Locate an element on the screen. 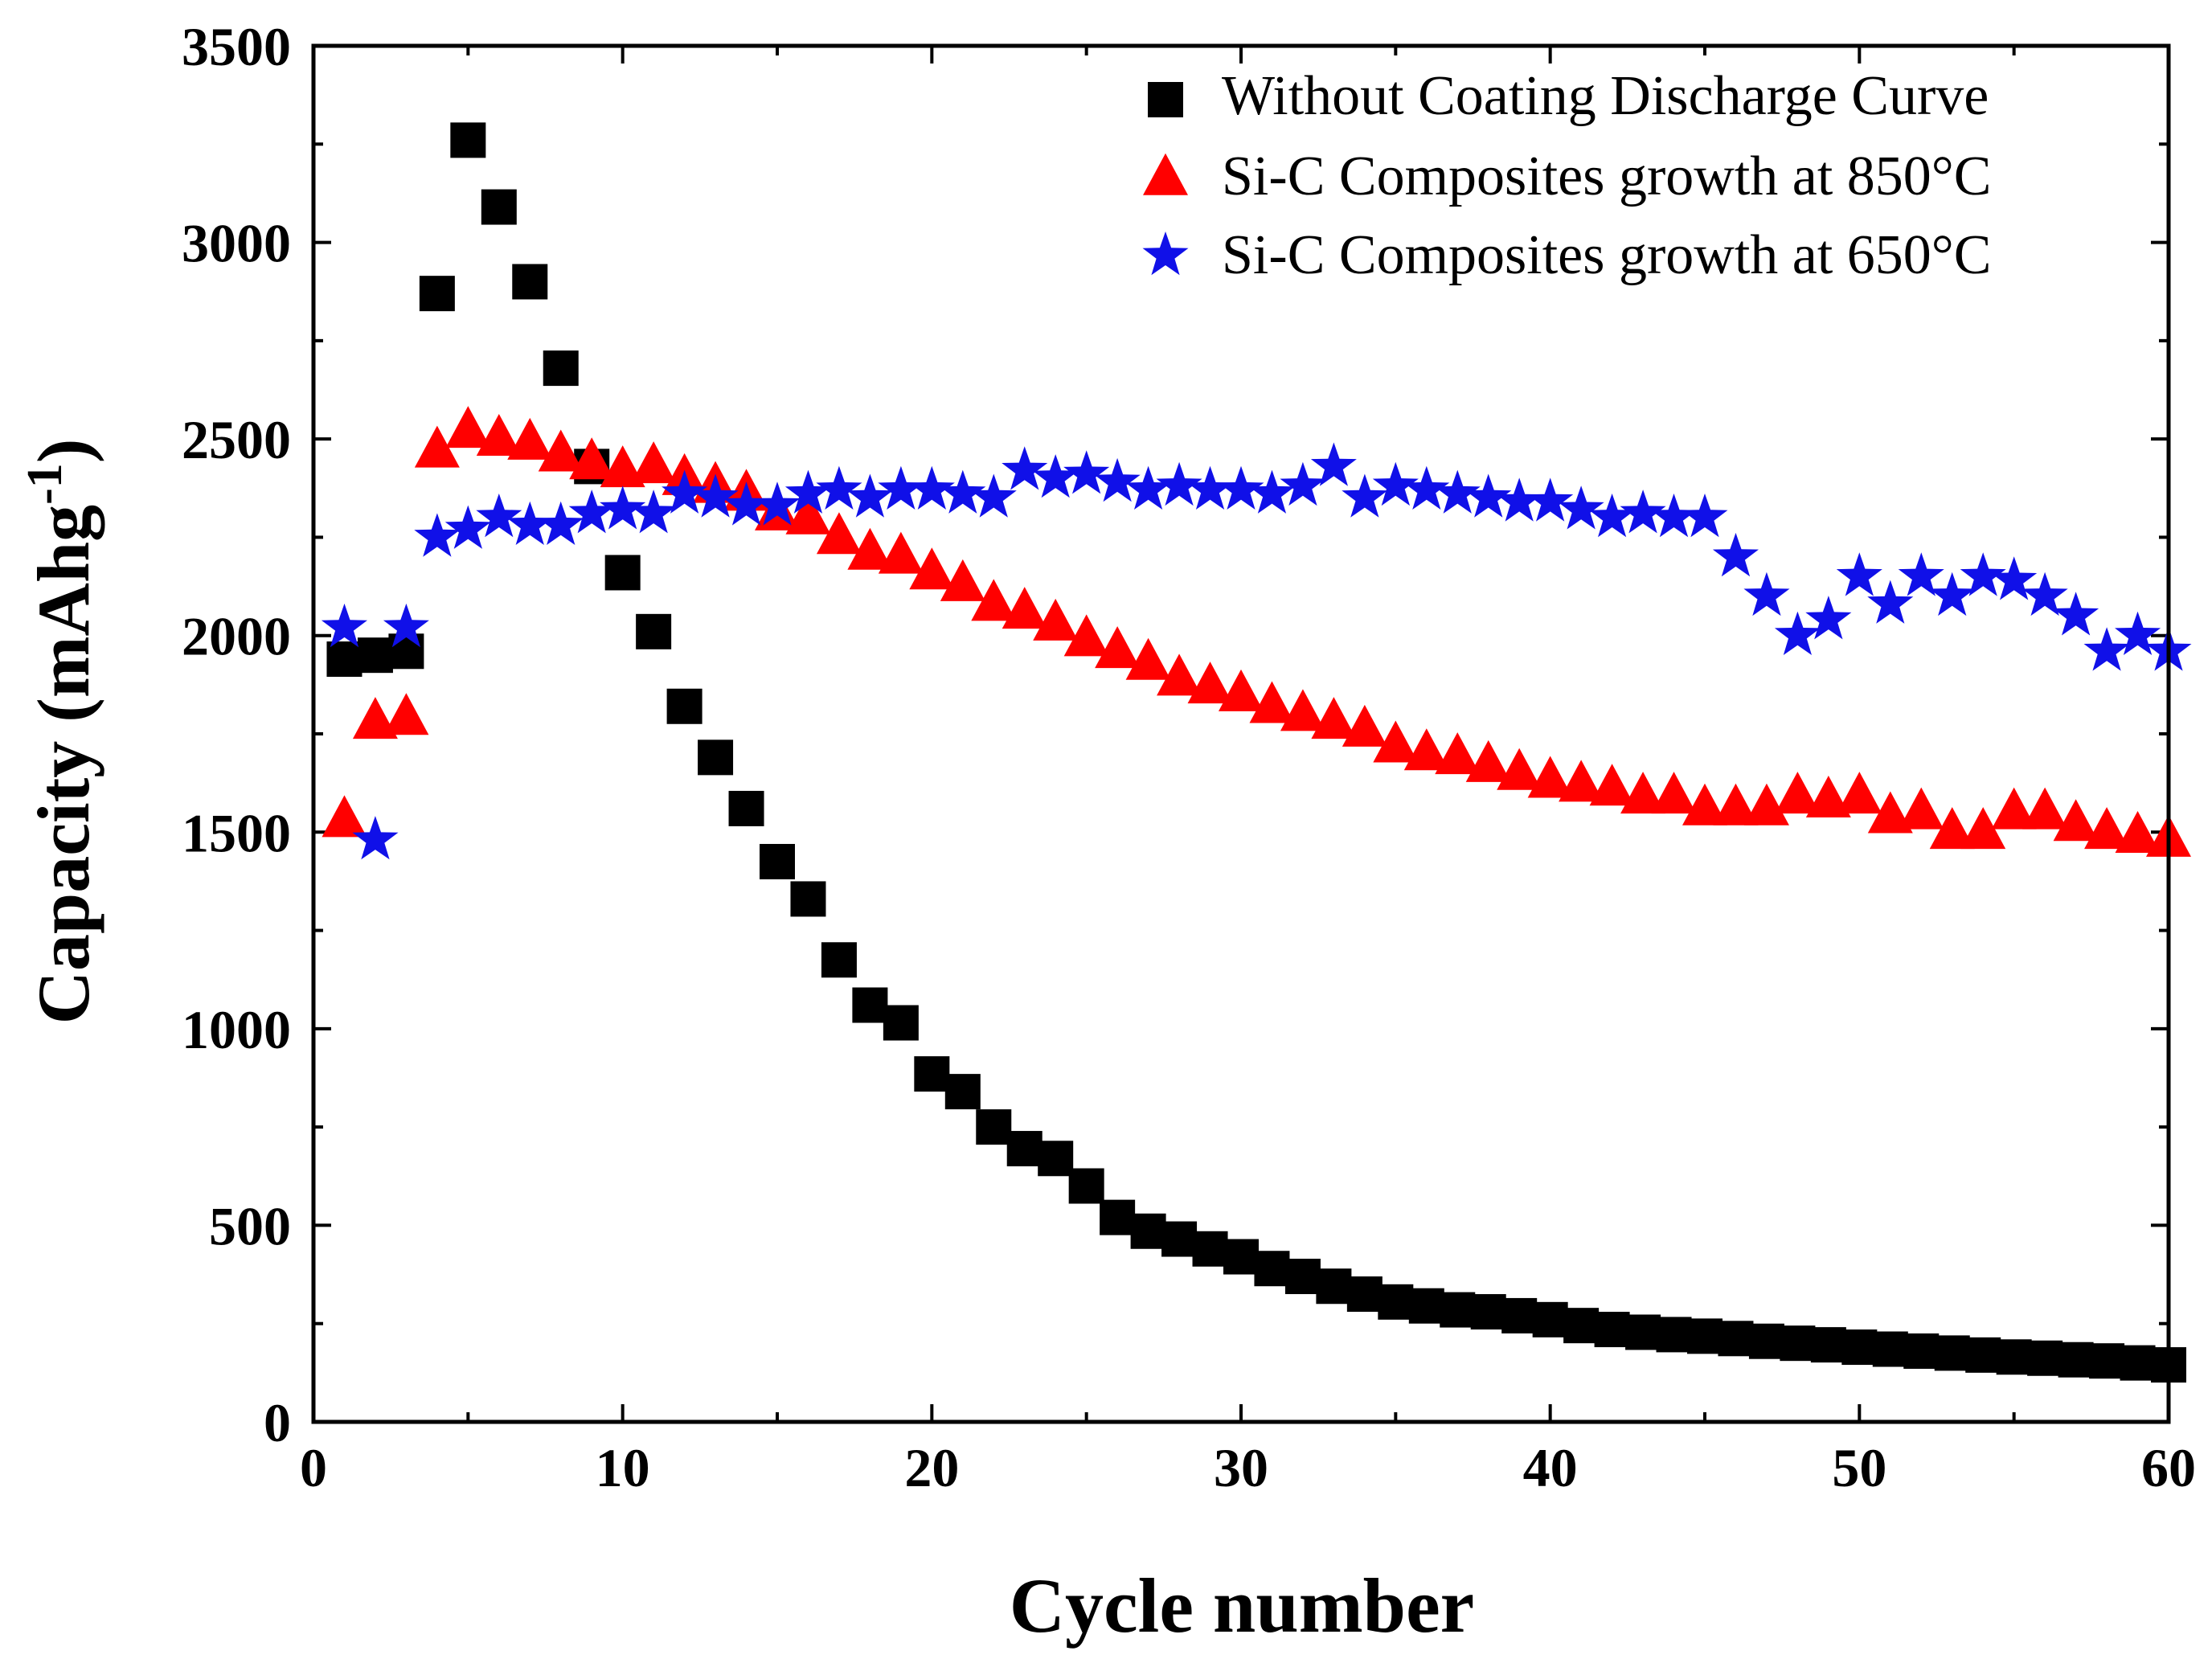 This screenshot has height=1659, width=2212. y-axis-title: Capacity (mAhg-1) is located at coordinates (61, 732).